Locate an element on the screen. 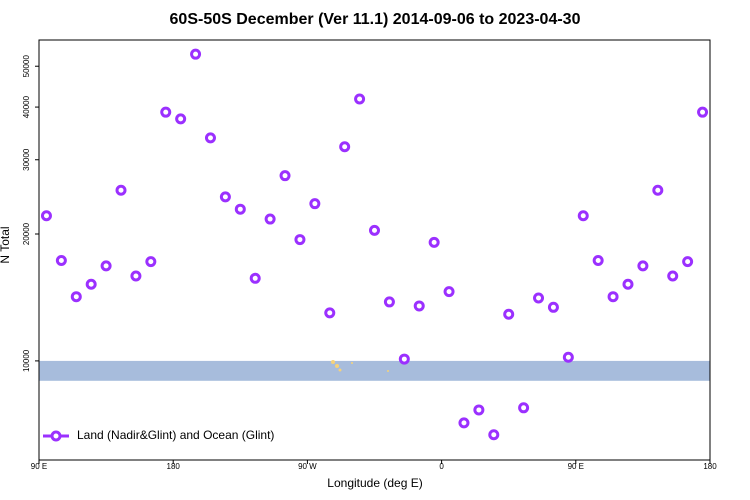 The width and height of the screenshot is (750, 500). legend-marker is located at coordinates (56, 436).